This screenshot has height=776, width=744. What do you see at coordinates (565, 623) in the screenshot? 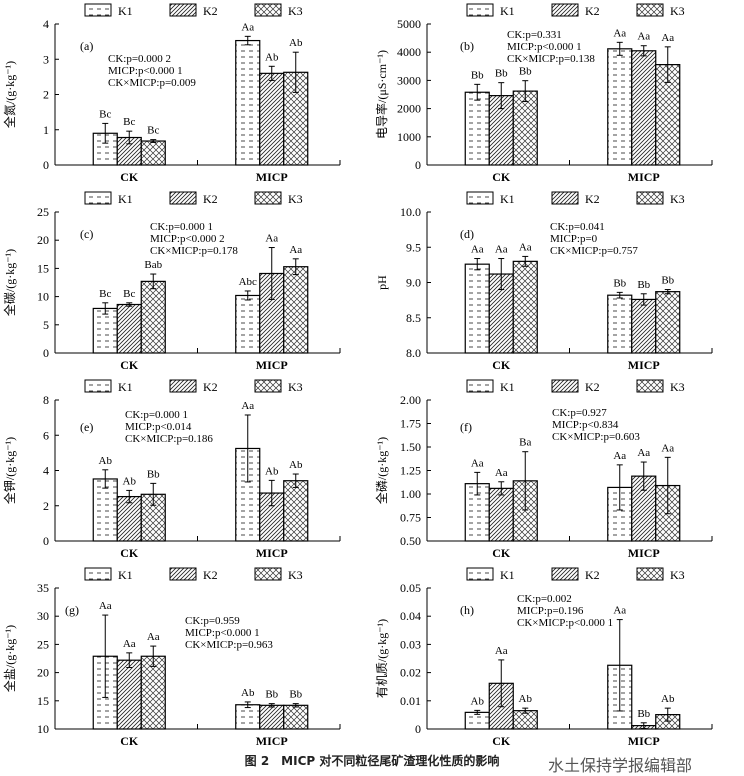
I see `stats-annotation: CK×MICP:p<0.000 1` at bounding box center [565, 623].